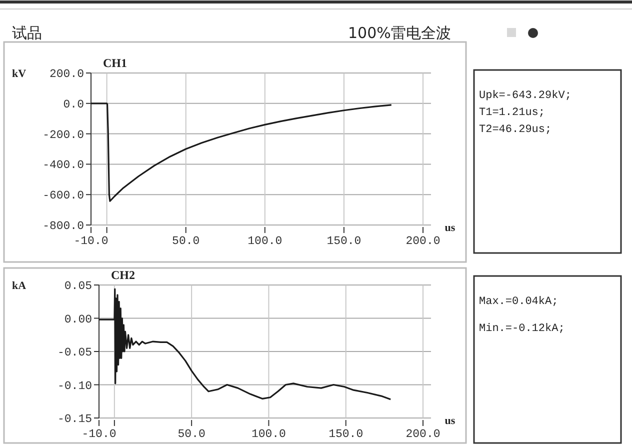 Image resolution: width=632 pixels, height=446 pixels. I want to click on text: 试品, so click(27, 33).